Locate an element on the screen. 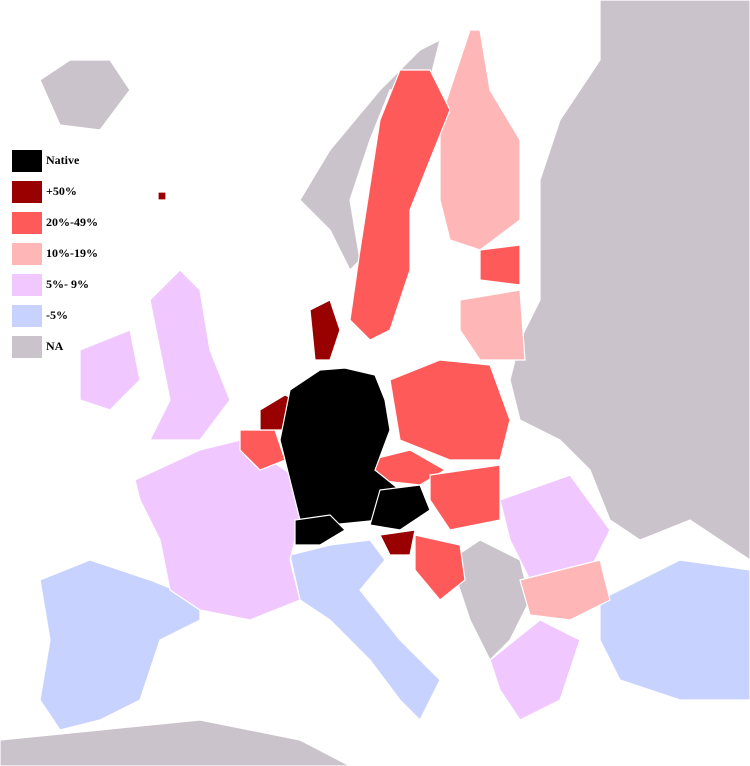 Image resolution: width=750 pixels, height=766 pixels. italy is located at coordinates (365, 630).